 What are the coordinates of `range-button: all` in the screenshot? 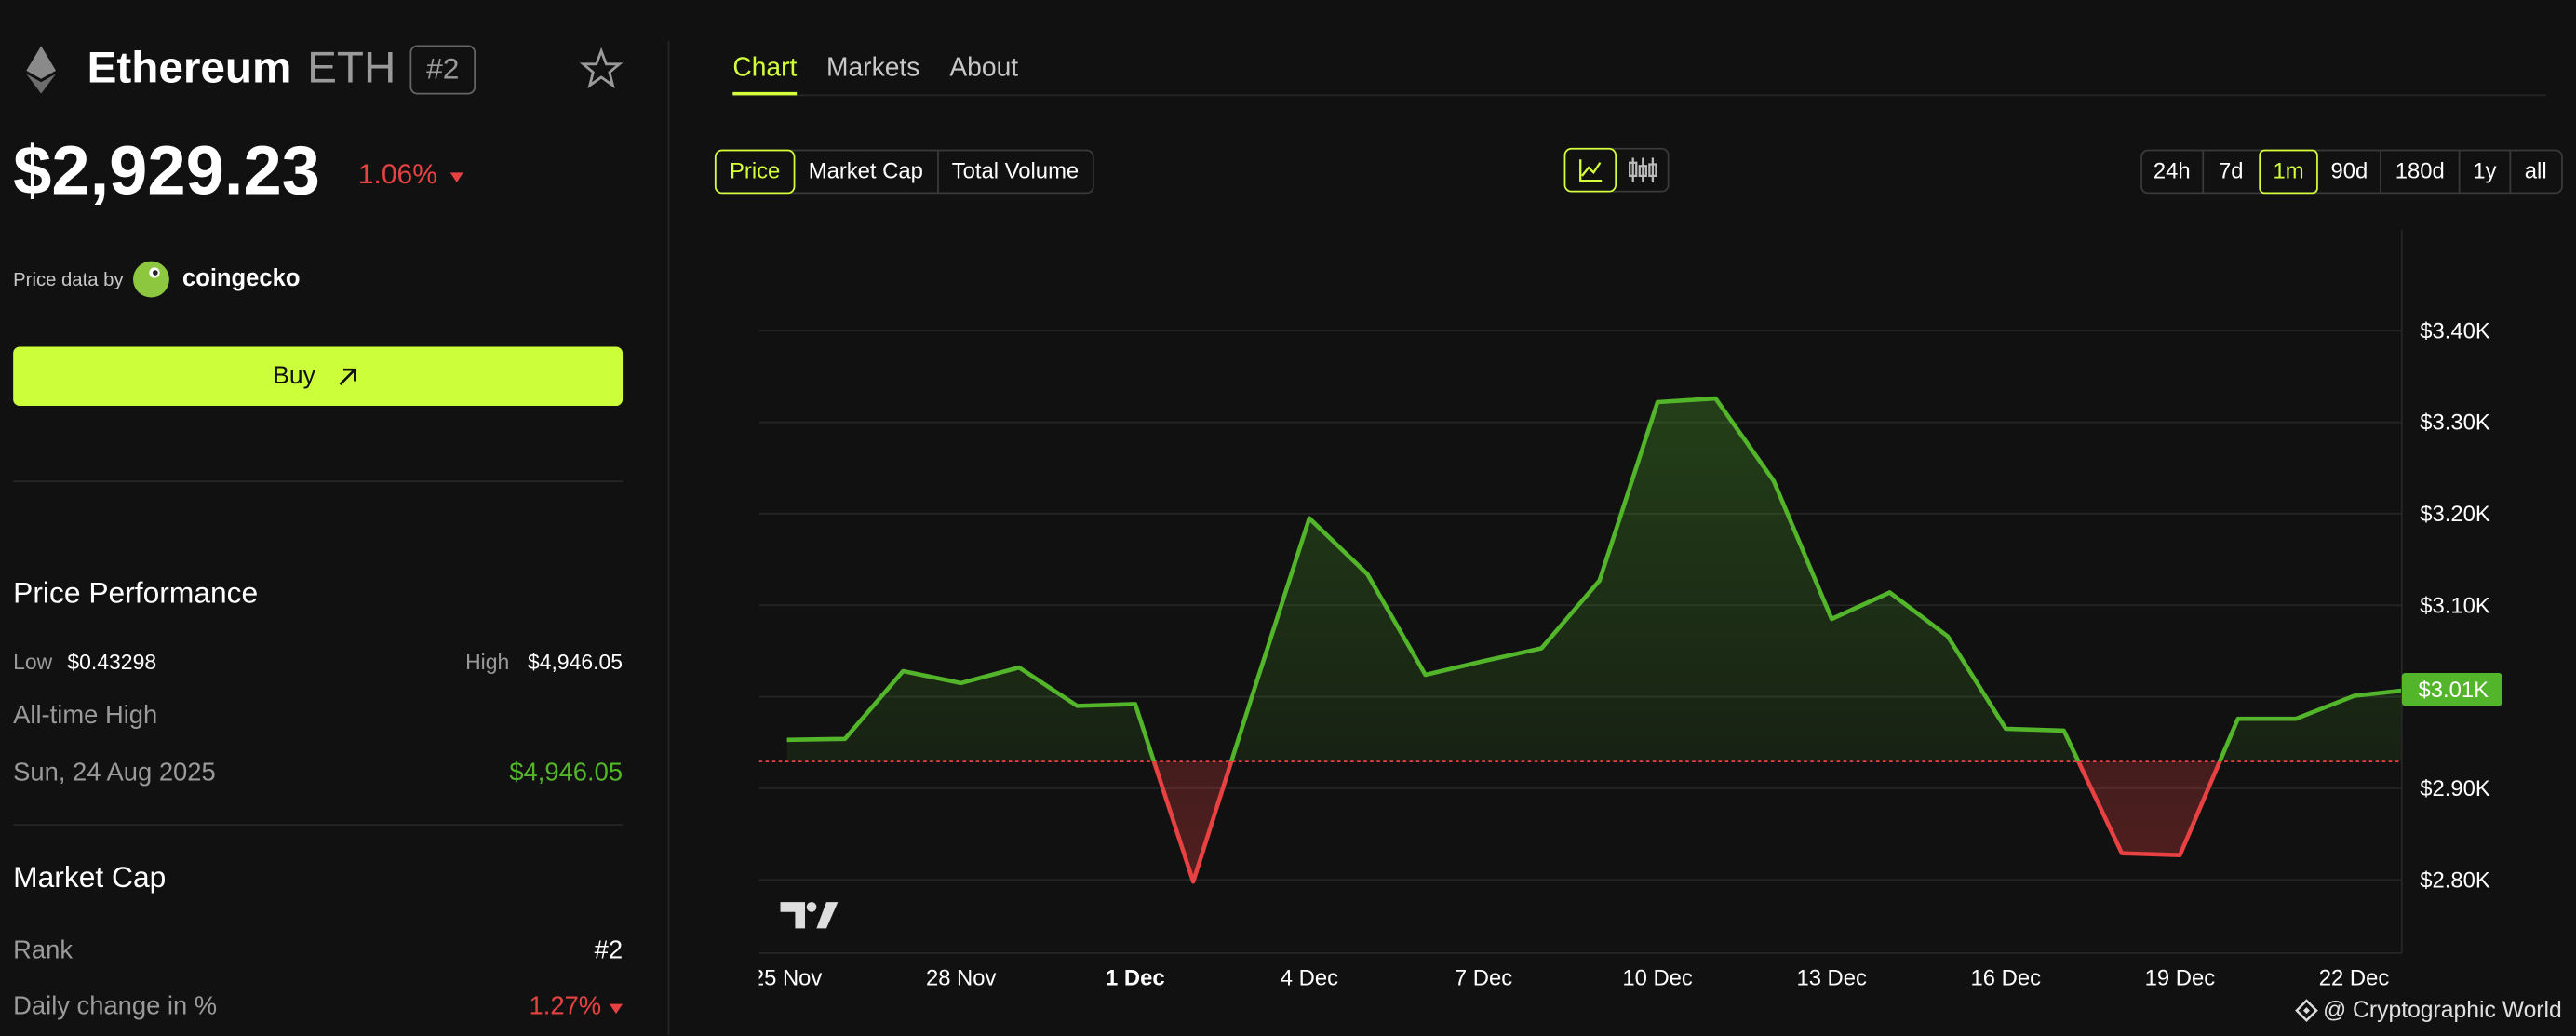 It's located at (2536, 171).